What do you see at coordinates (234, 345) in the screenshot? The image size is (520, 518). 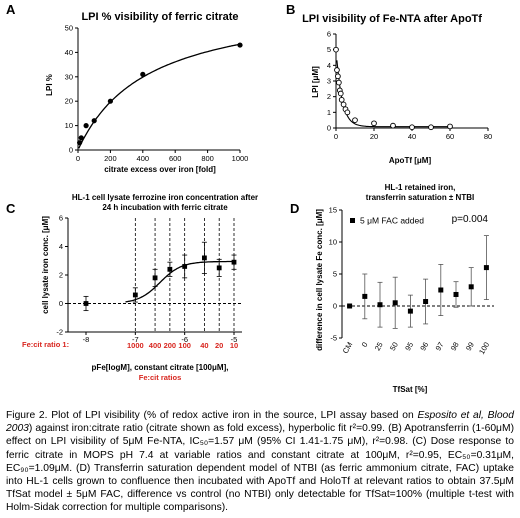 I see `panel-c-ratio-tick-label: 10` at bounding box center [234, 345].